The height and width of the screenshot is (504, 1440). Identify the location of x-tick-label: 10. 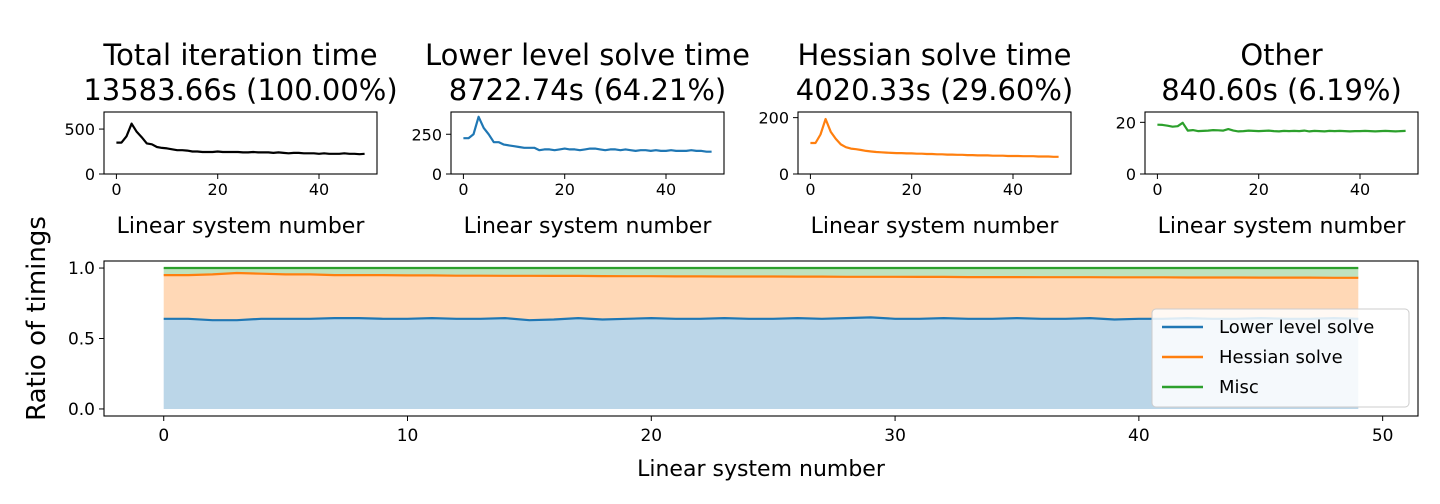
(408, 436).